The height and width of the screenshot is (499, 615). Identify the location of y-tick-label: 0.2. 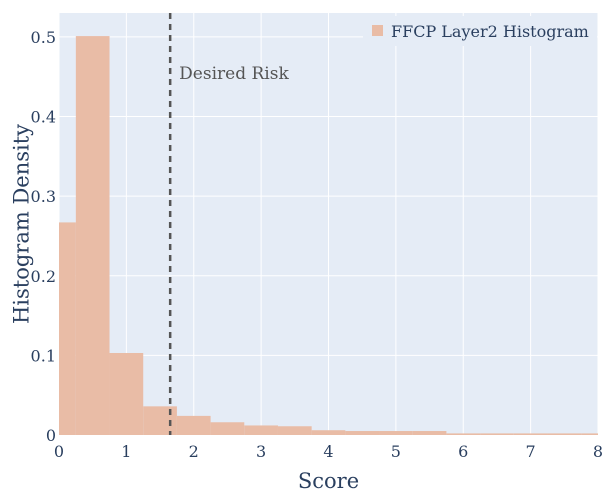
(43, 276).